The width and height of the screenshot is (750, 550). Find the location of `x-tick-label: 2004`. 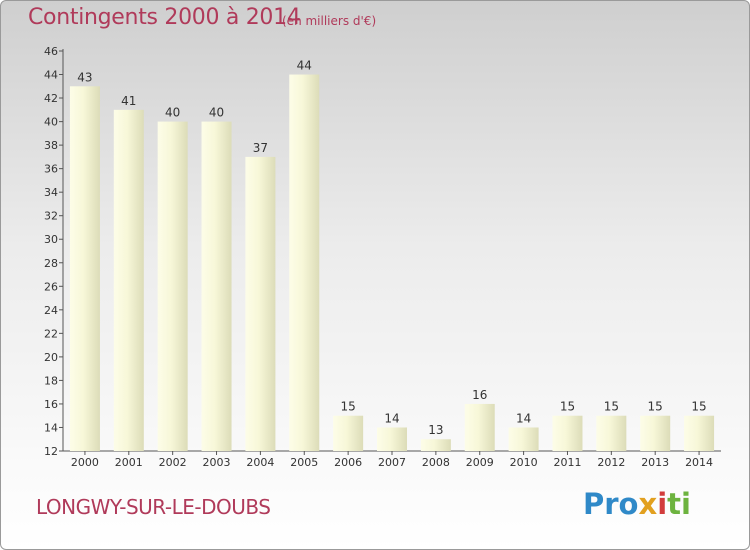

x-tick-label: 2004 is located at coordinates (260, 462).